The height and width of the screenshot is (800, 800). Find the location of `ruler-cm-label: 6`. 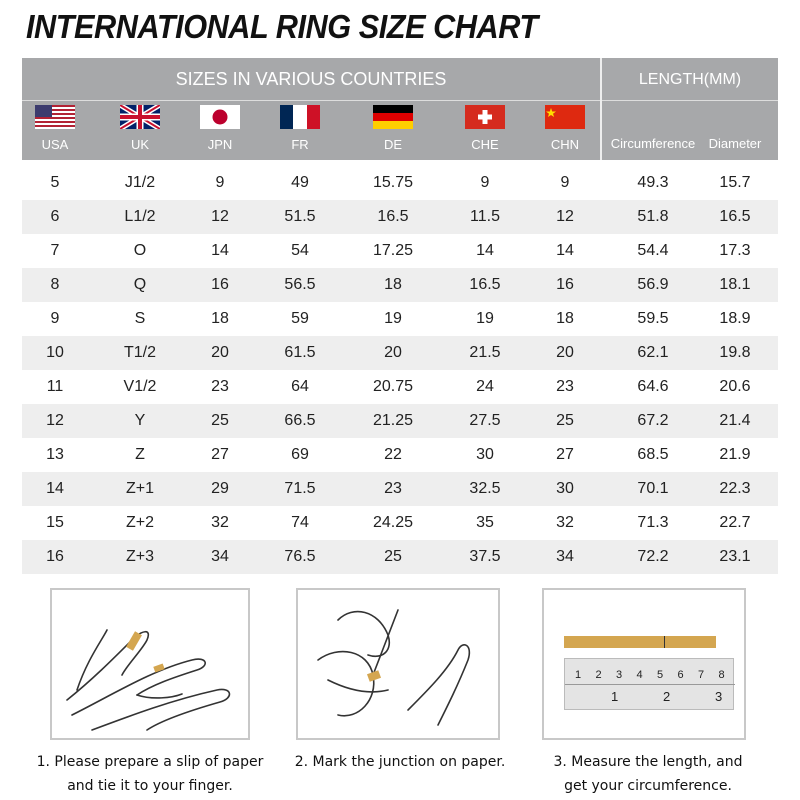

ruler-cm-label: 6 is located at coordinates (680, 675).